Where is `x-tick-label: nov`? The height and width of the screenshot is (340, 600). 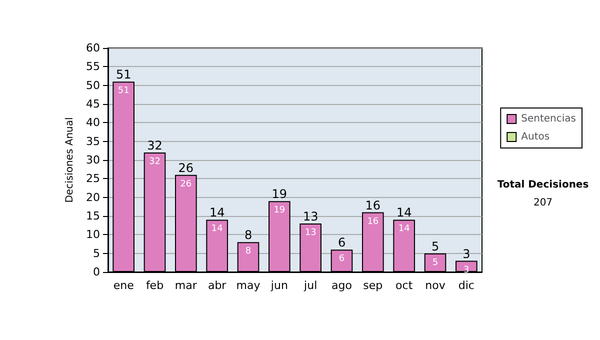
x-tick-label: nov is located at coordinates (435, 285).